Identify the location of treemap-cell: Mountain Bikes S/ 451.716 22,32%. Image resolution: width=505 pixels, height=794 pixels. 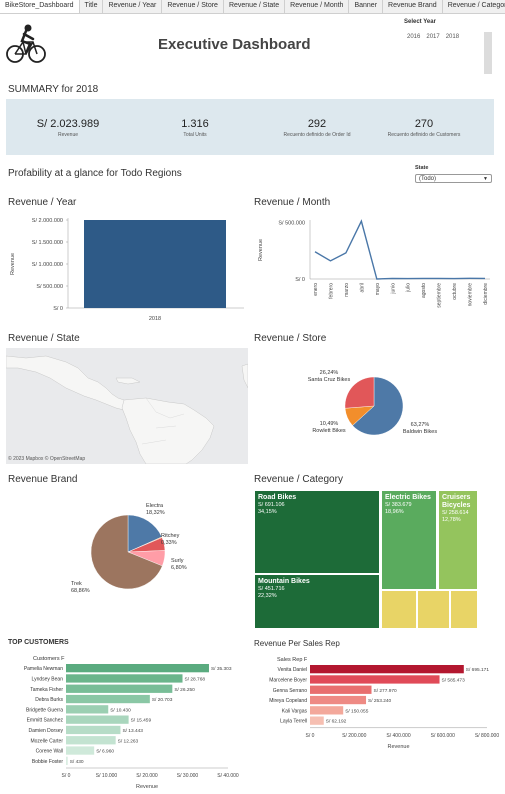
(317, 601).